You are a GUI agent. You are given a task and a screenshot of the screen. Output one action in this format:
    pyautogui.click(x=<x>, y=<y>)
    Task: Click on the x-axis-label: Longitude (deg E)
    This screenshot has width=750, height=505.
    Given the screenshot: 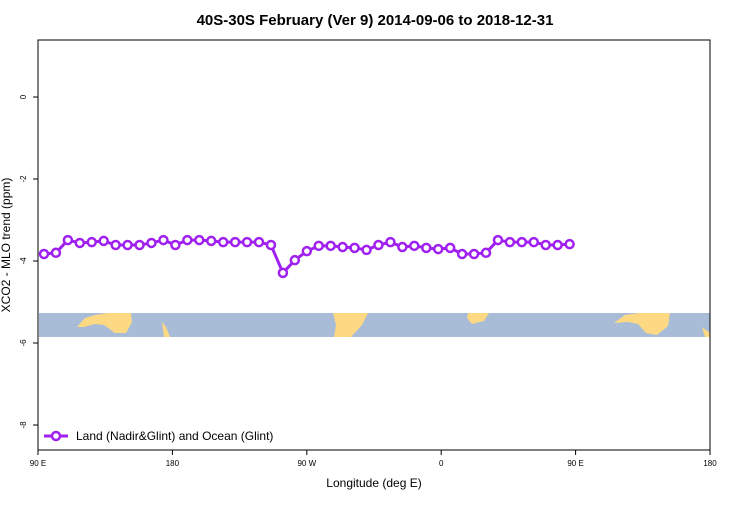 What is the action you would take?
    pyautogui.click(x=373, y=483)
    